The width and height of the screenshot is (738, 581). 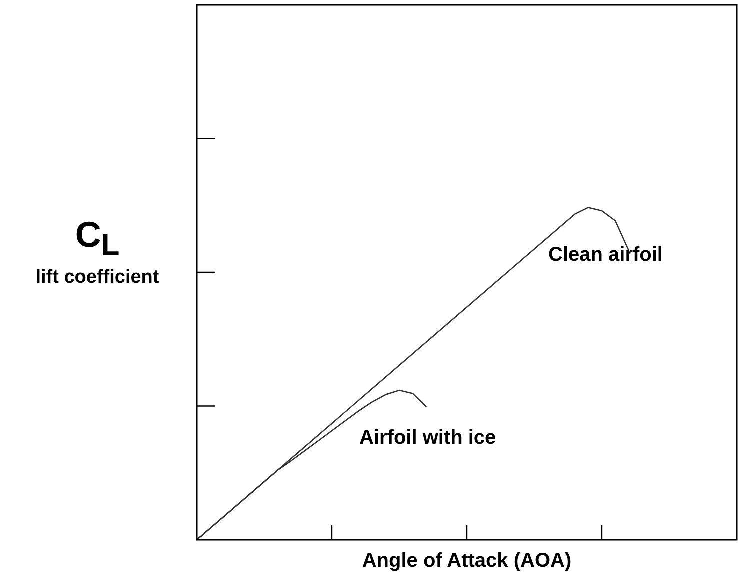 I want to click on series-label: Airfoil with ice, so click(x=428, y=437).